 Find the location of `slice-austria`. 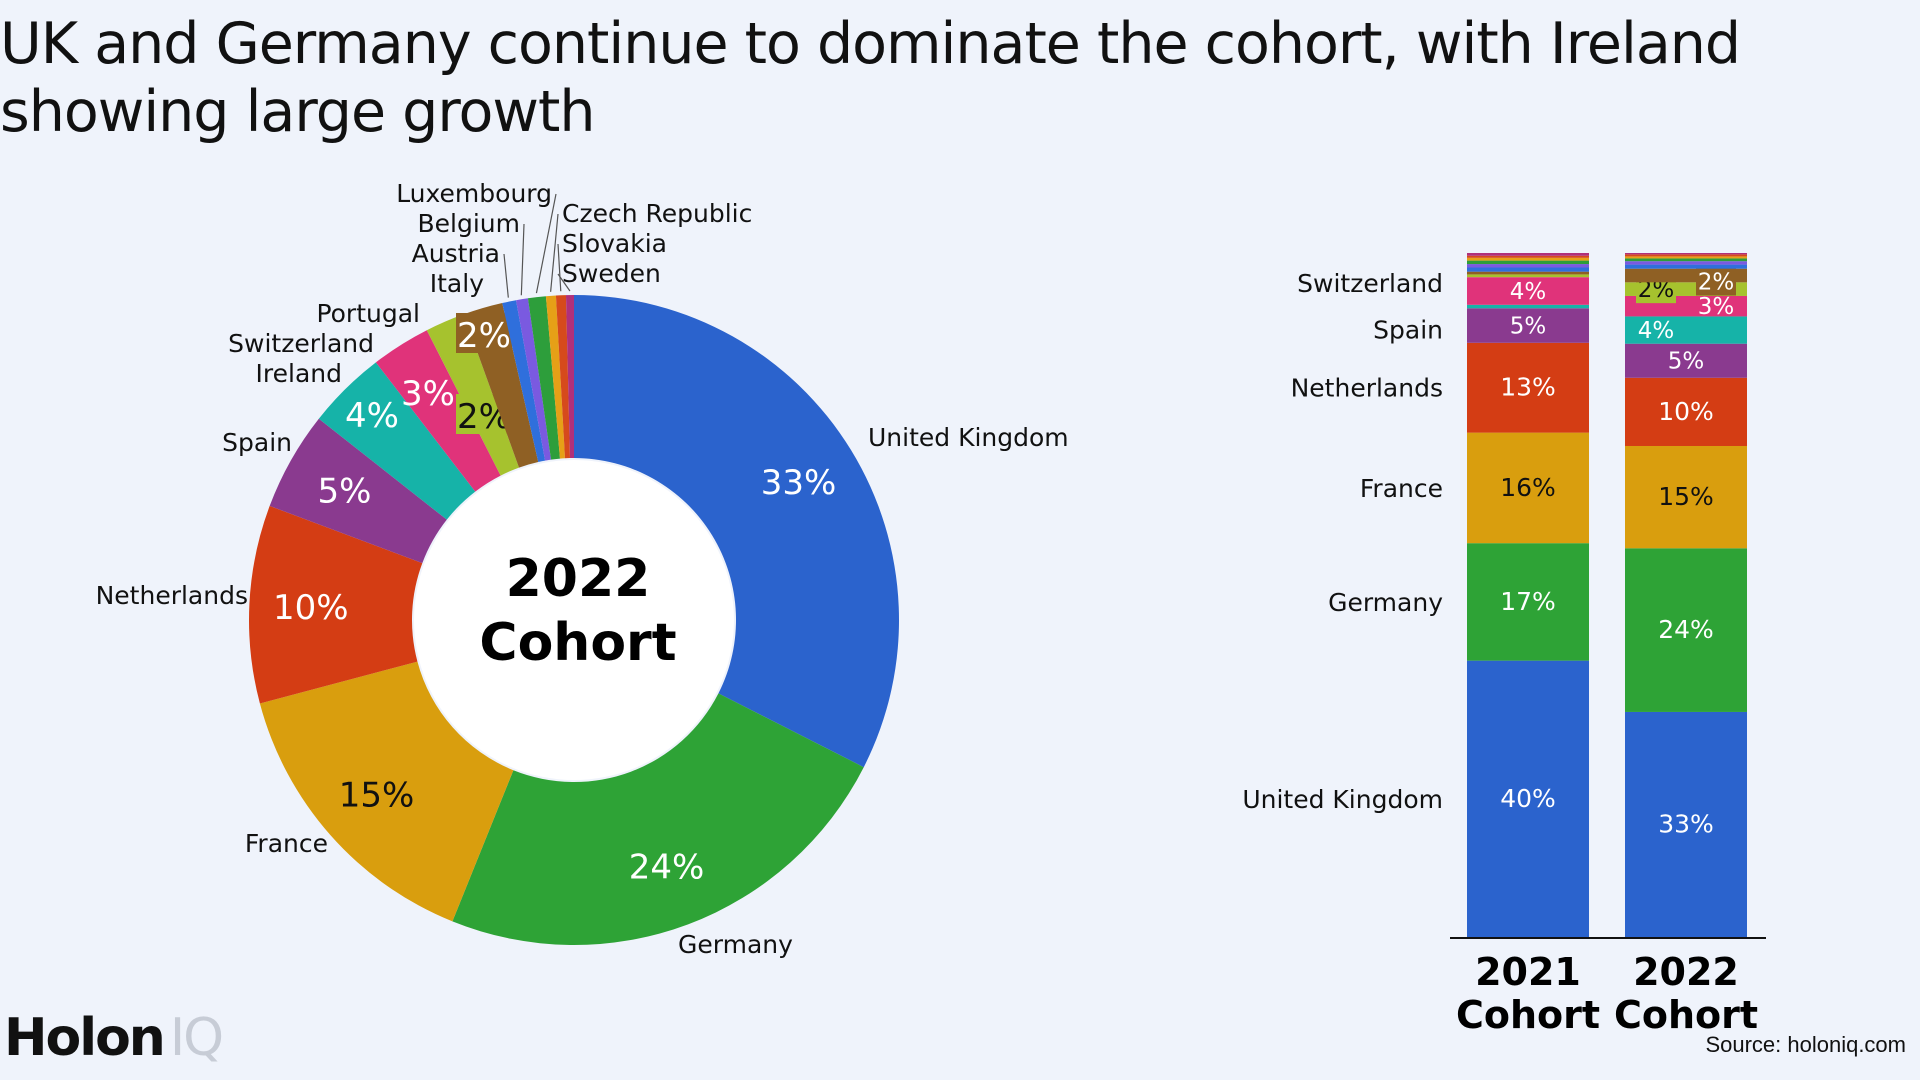

slice-austria is located at coordinates (524, 381).